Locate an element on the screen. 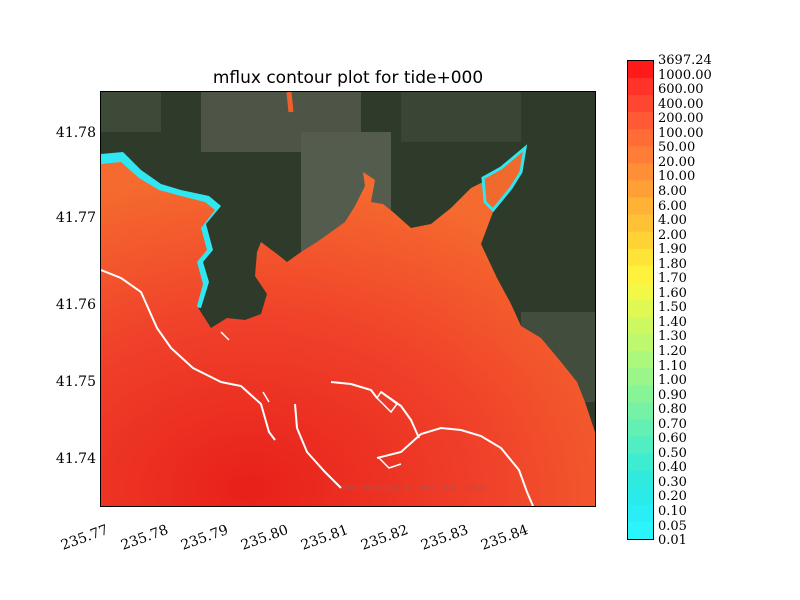  x-tick-label: 235.78 is located at coordinates (144, 538).